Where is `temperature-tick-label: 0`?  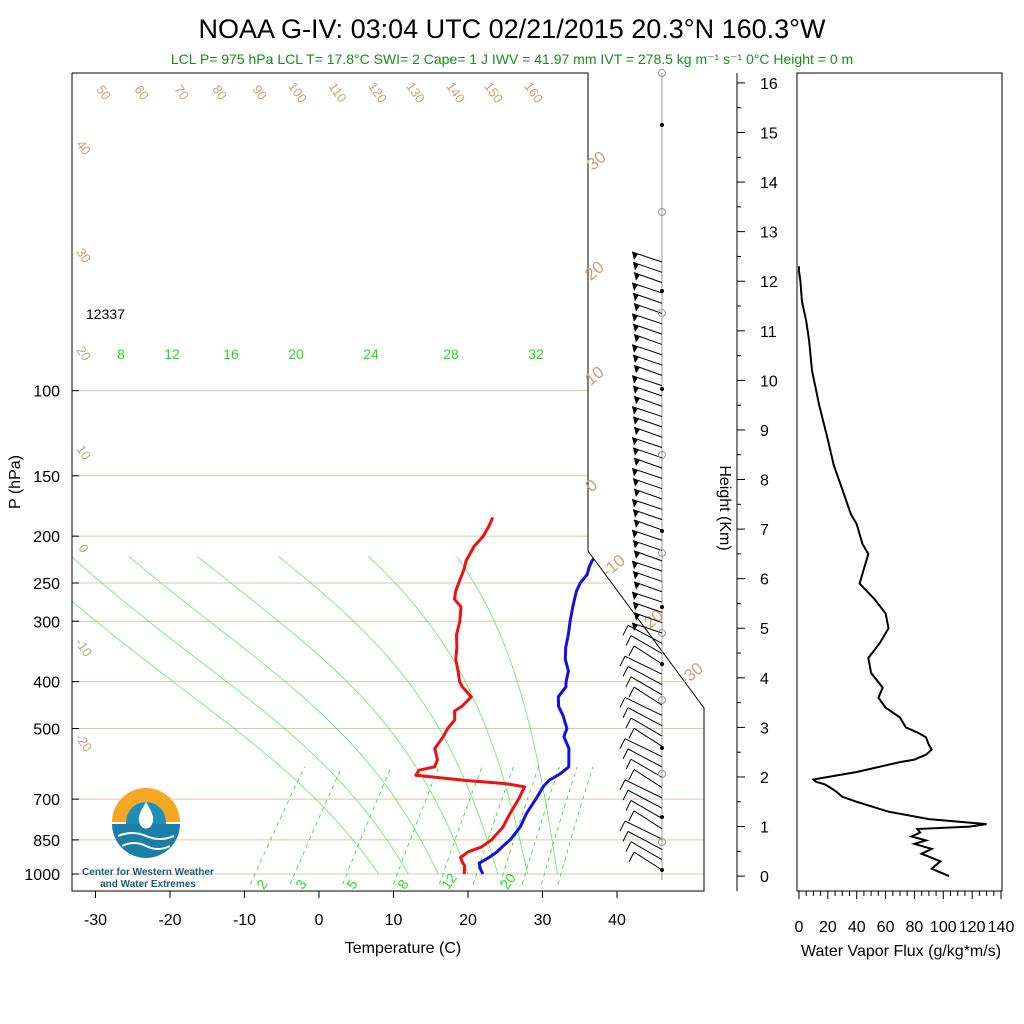 temperature-tick-label: 0 is located at coordinates (319, 920).